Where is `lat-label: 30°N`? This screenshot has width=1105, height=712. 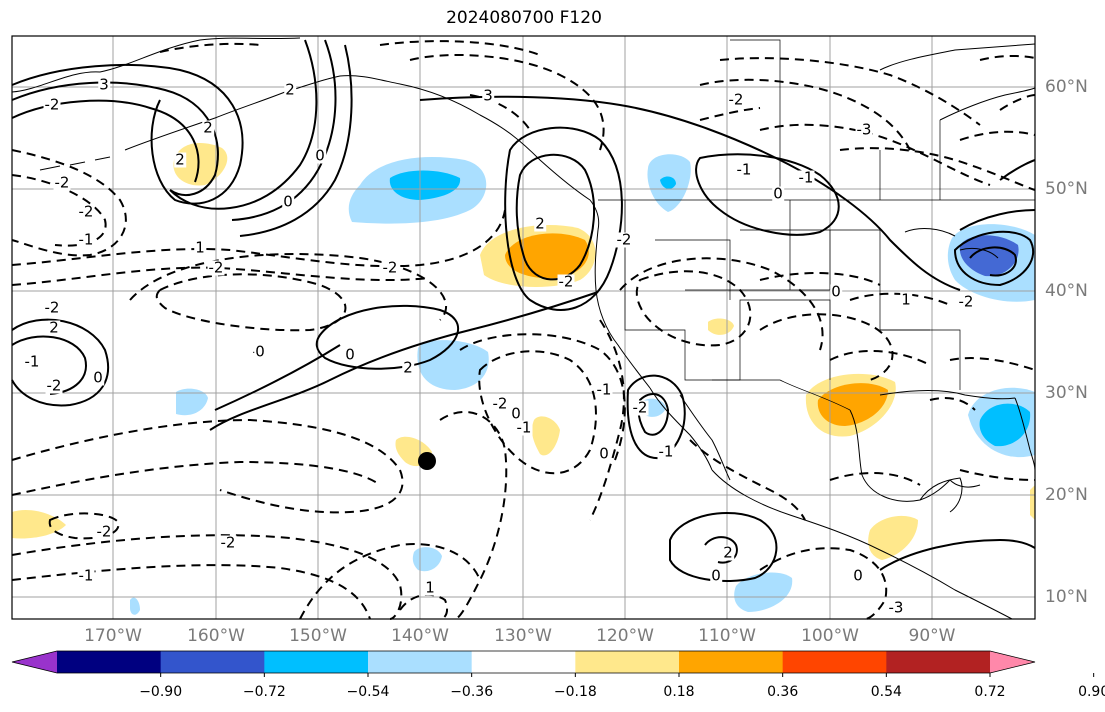 lat-label: 30°N is located at coordinates (1066, 393).